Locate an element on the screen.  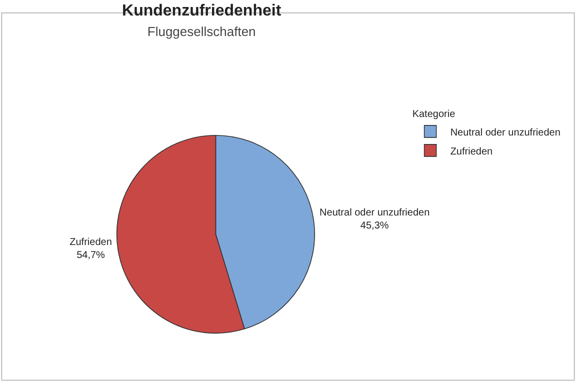
data-label: 45,3% is located at coordinates (374, 226).